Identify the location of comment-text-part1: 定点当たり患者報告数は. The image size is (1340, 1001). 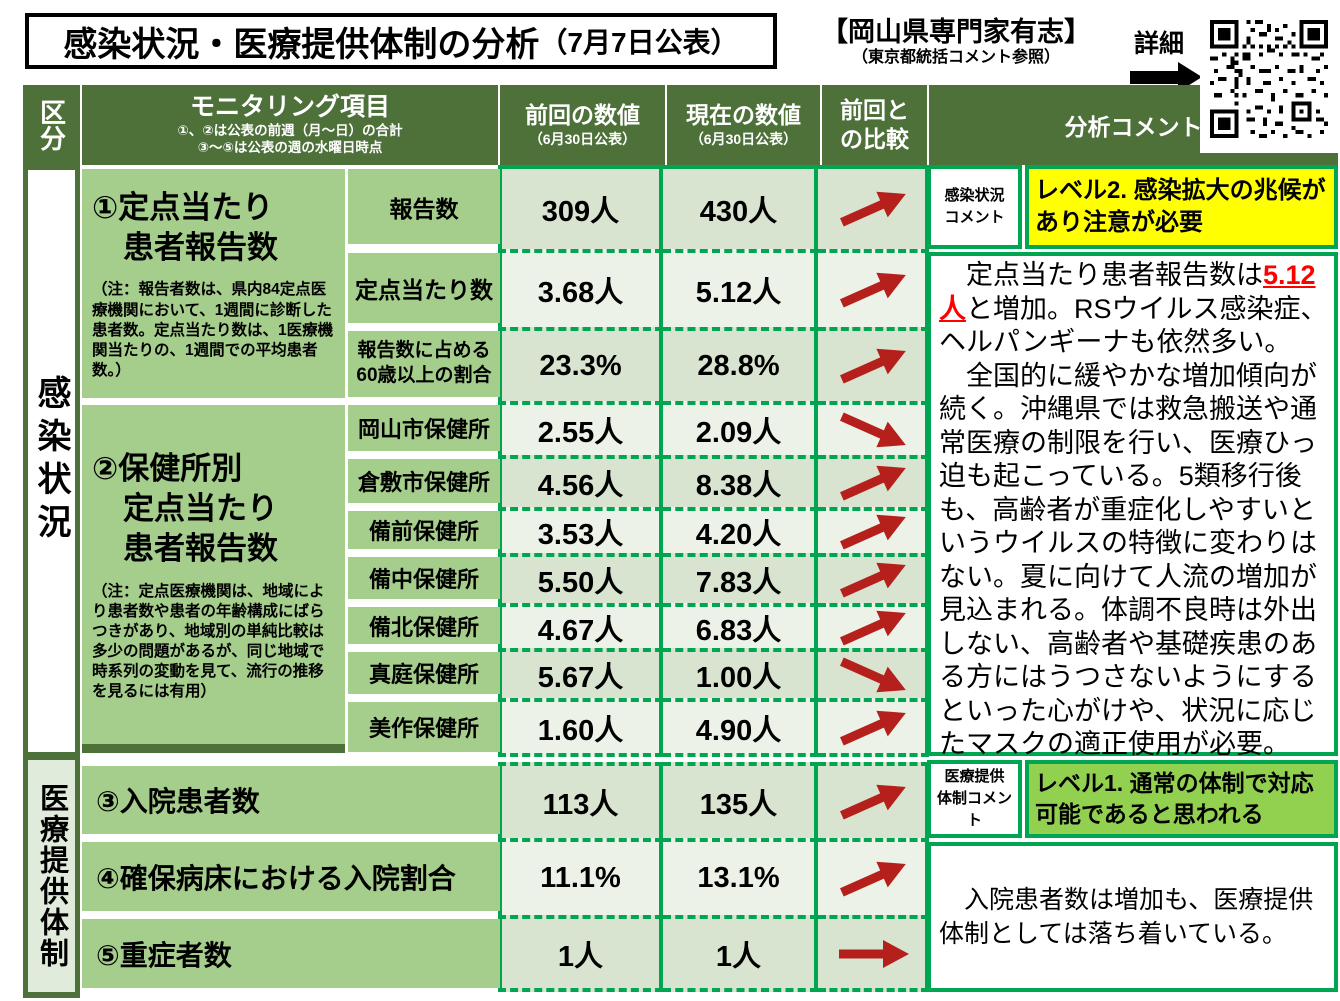
(1101, 275).